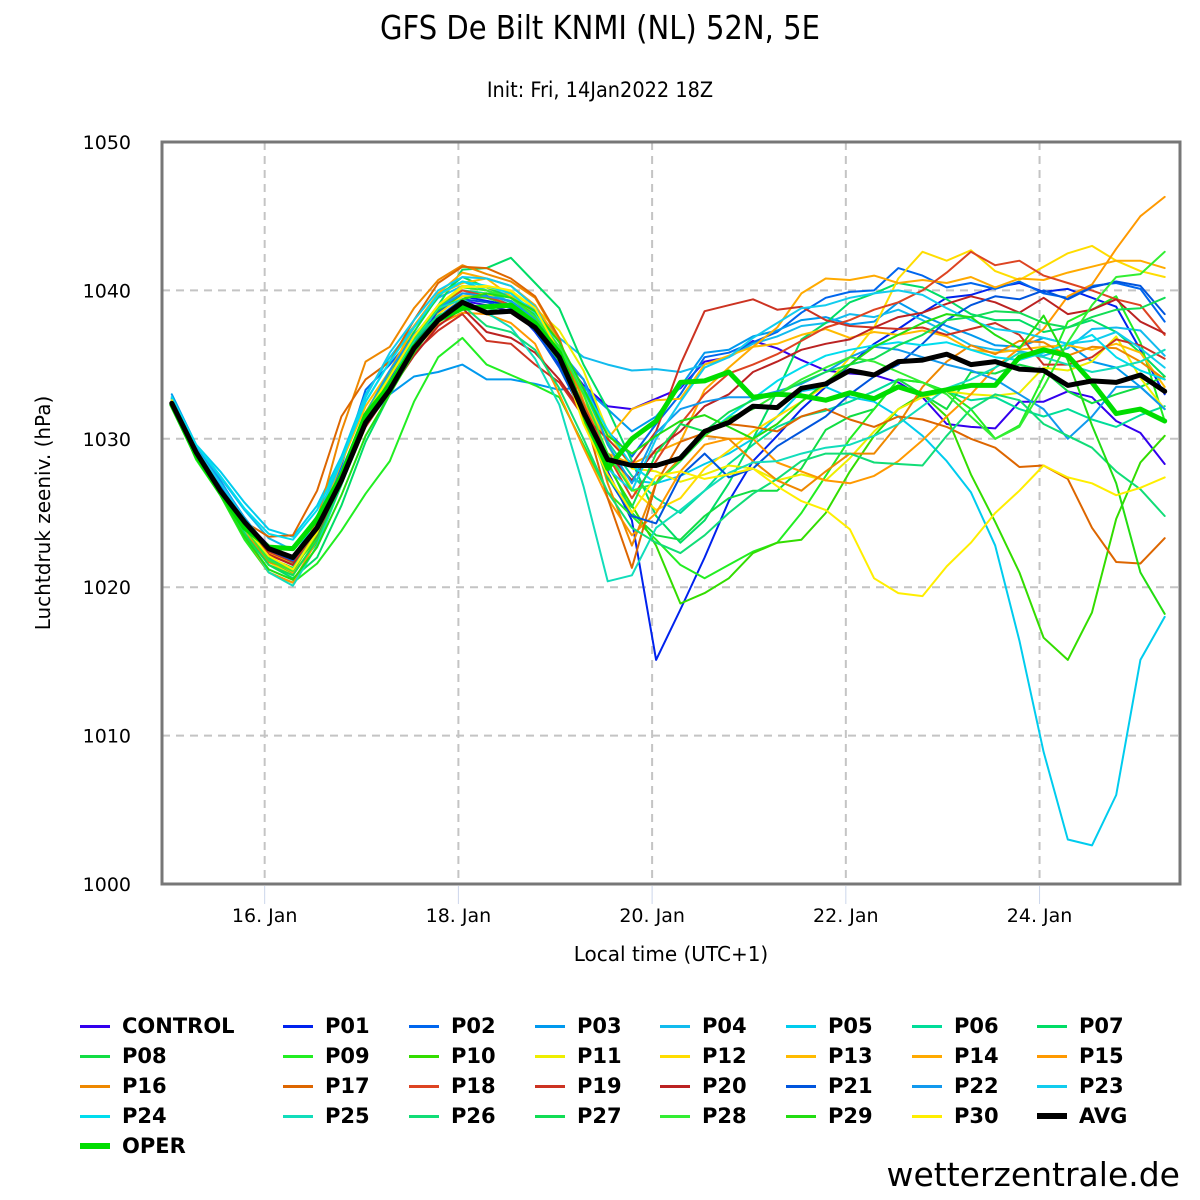 The image size is (1200, 1200). I want to click on legend-item-p27: P27, so click(578, 1116).